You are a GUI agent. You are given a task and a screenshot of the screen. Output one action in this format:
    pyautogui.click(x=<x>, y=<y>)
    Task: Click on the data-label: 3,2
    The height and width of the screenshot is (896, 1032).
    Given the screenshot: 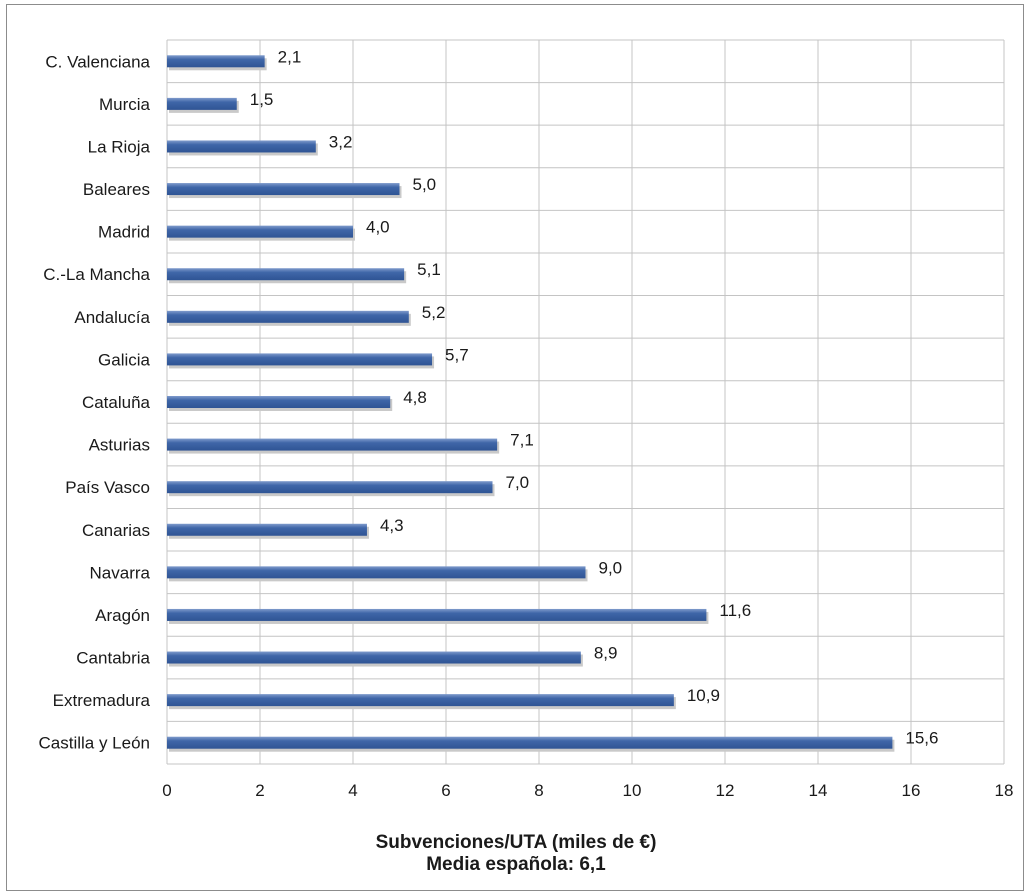 What is the action you would take?
    pyautogui.click(x=341, y=141)
    